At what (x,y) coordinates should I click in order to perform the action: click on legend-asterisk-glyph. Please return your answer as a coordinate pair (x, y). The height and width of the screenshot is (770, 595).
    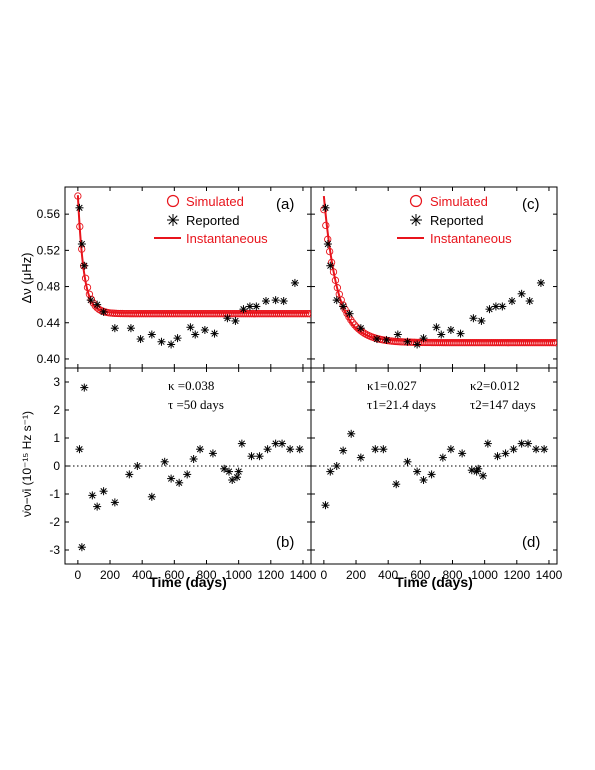
    Looking at the image, I should click on (173, 220).